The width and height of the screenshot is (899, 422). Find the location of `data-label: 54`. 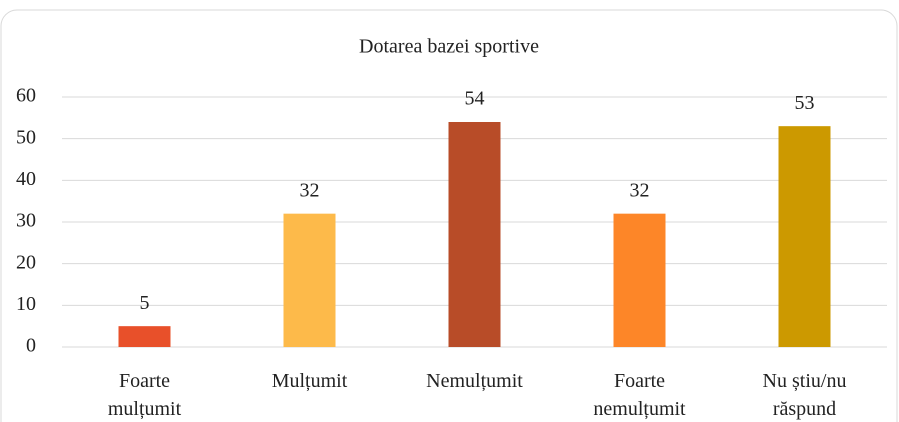

data-label: 54 is located at coordinates (475, 99).